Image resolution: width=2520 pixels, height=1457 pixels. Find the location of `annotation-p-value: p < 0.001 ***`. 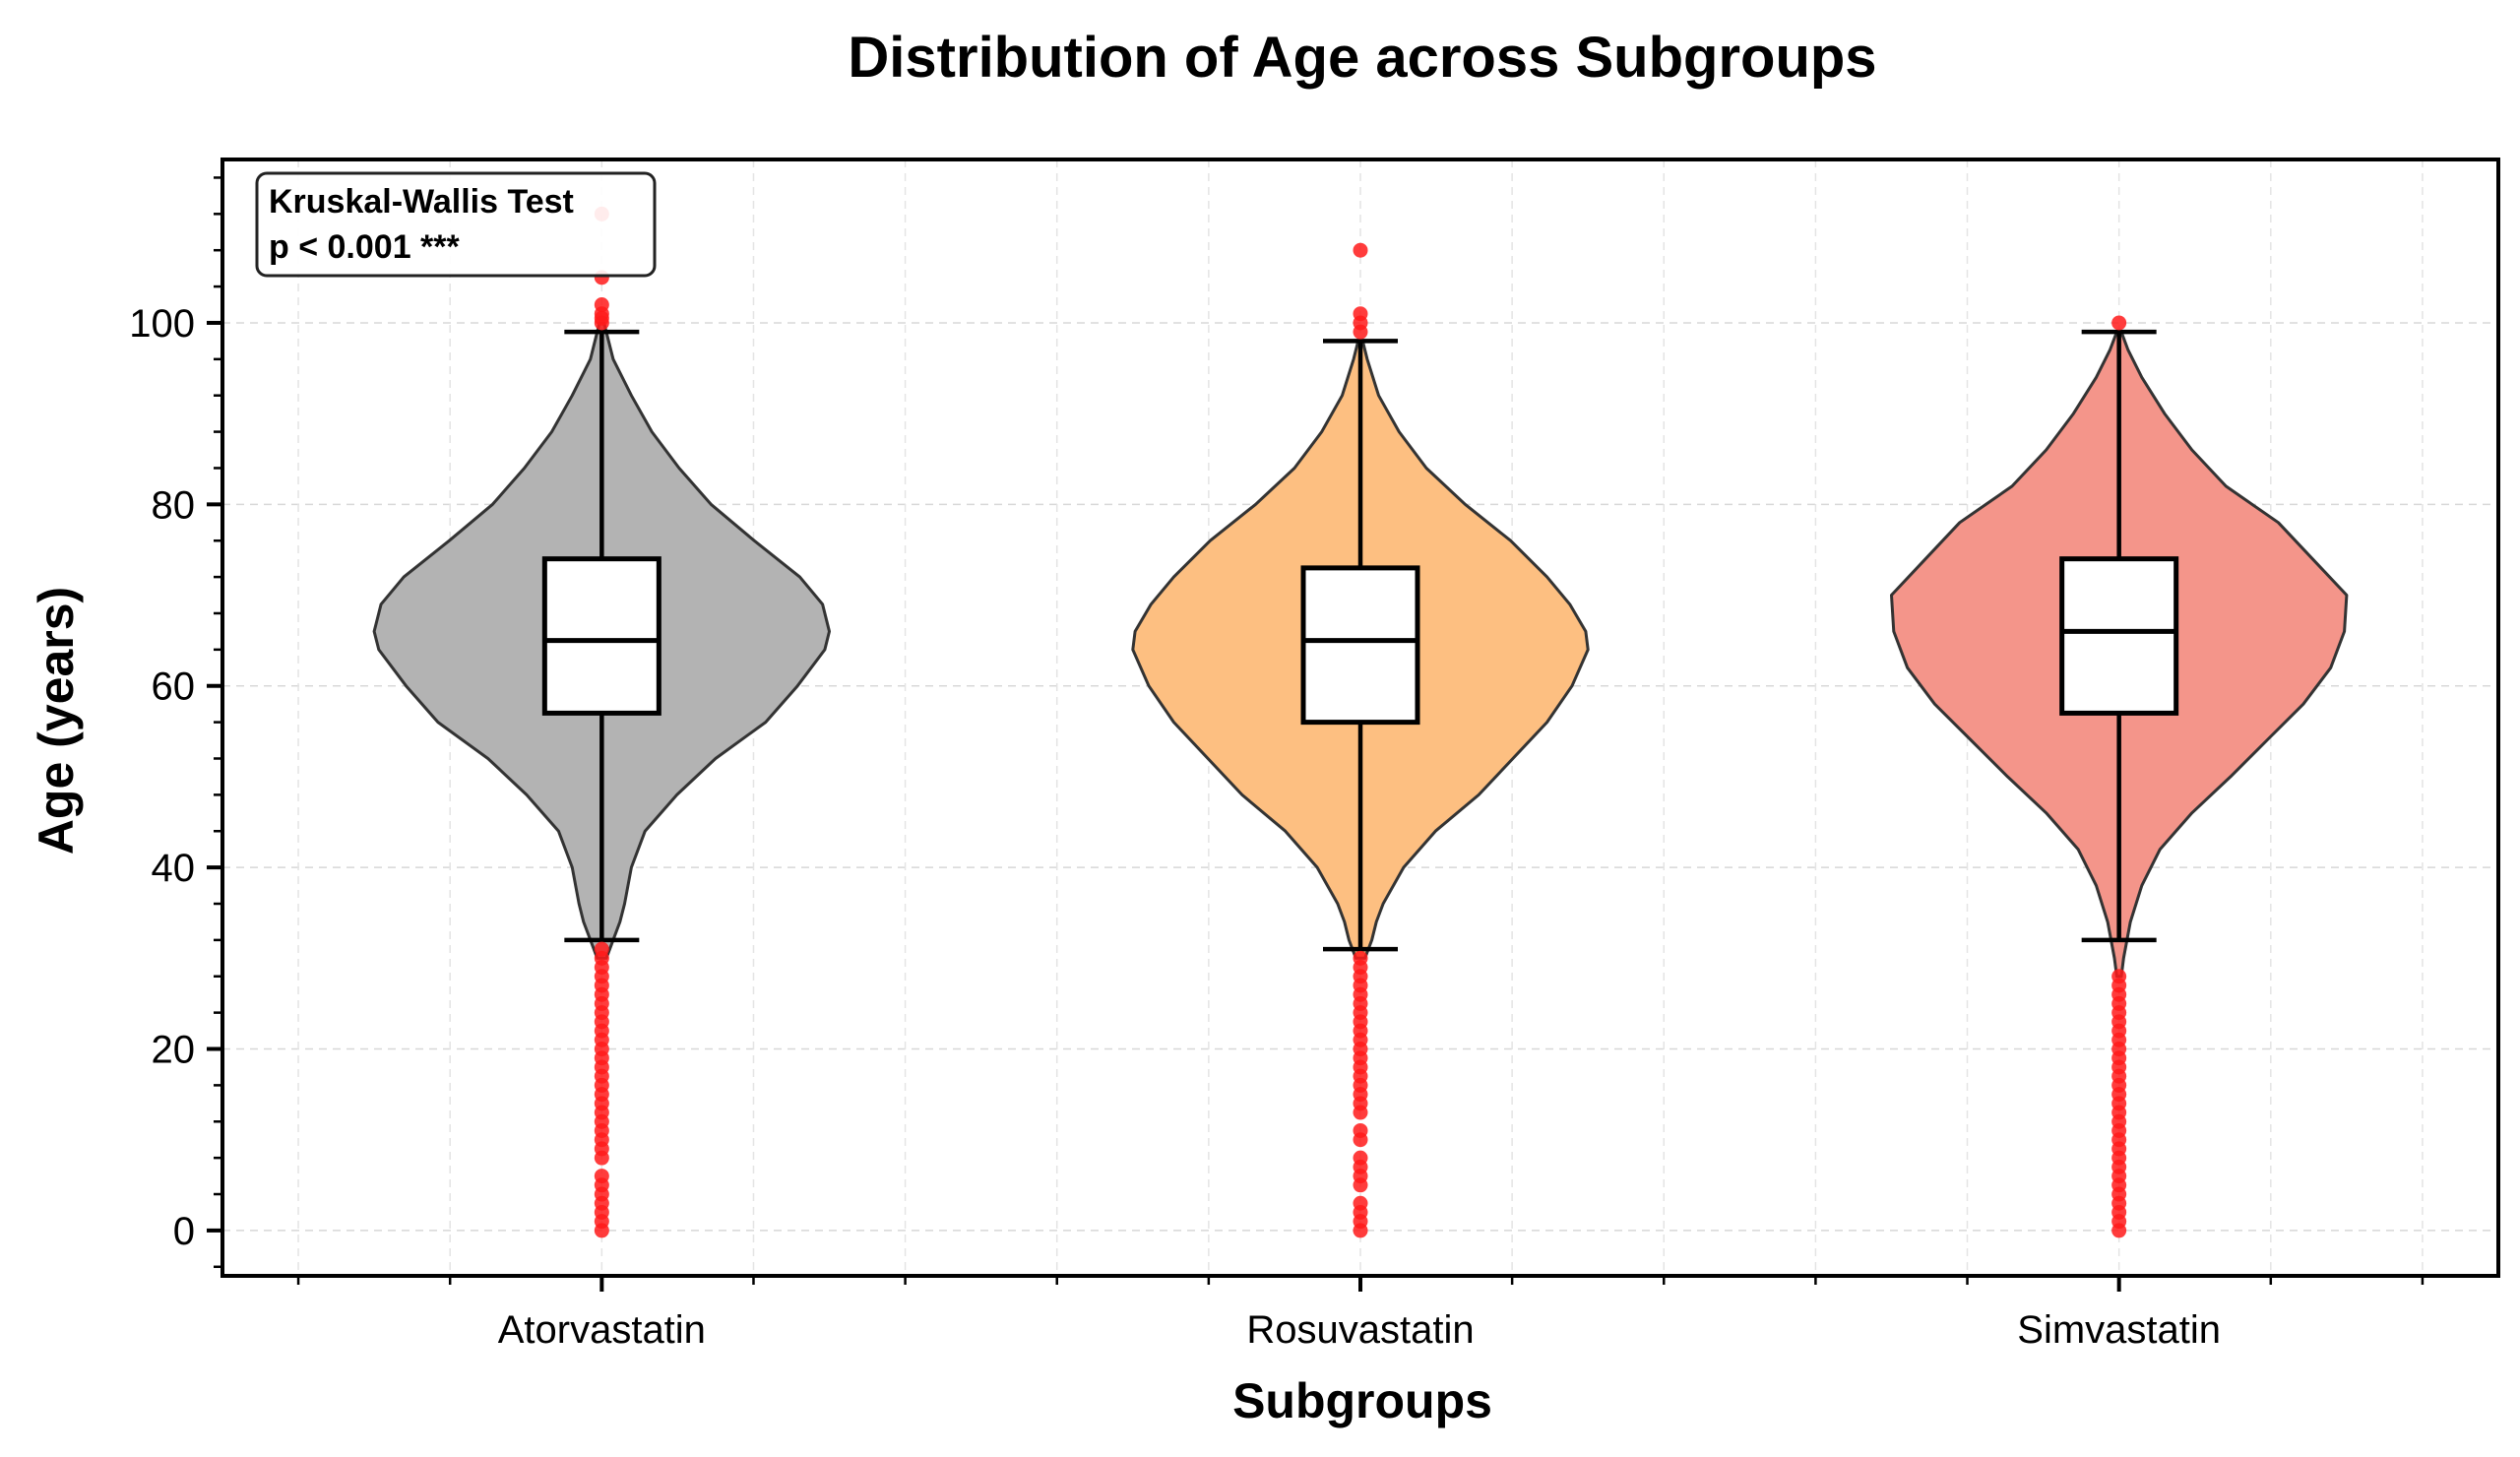

annotation-p-value: p < 0.001 *** is located at coordinates (365, 247).